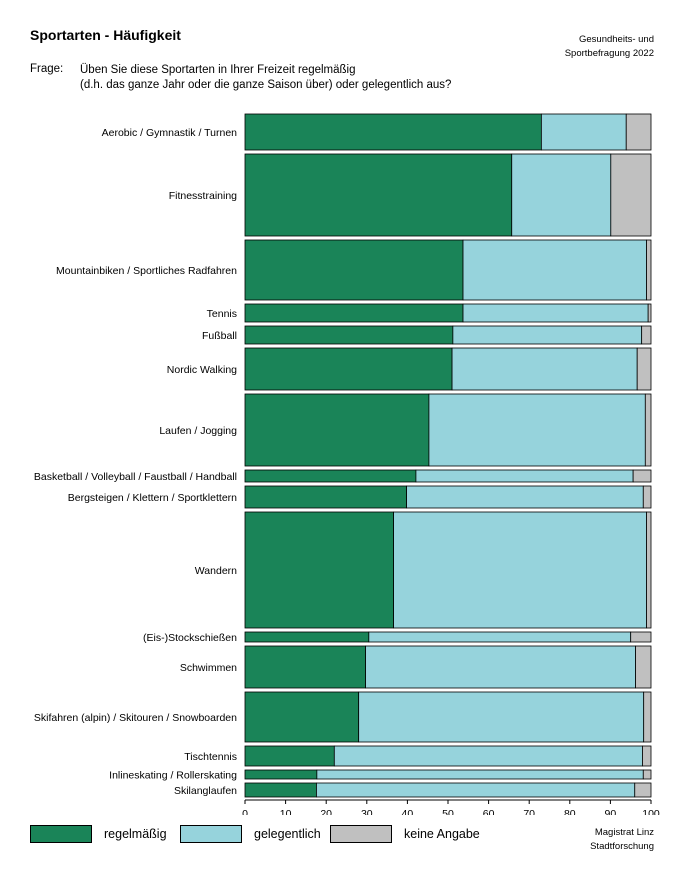 This screenshot has width=680, height=871. I want to click on bar-gelegentlich-skilanglaufen, so click(476, 790).